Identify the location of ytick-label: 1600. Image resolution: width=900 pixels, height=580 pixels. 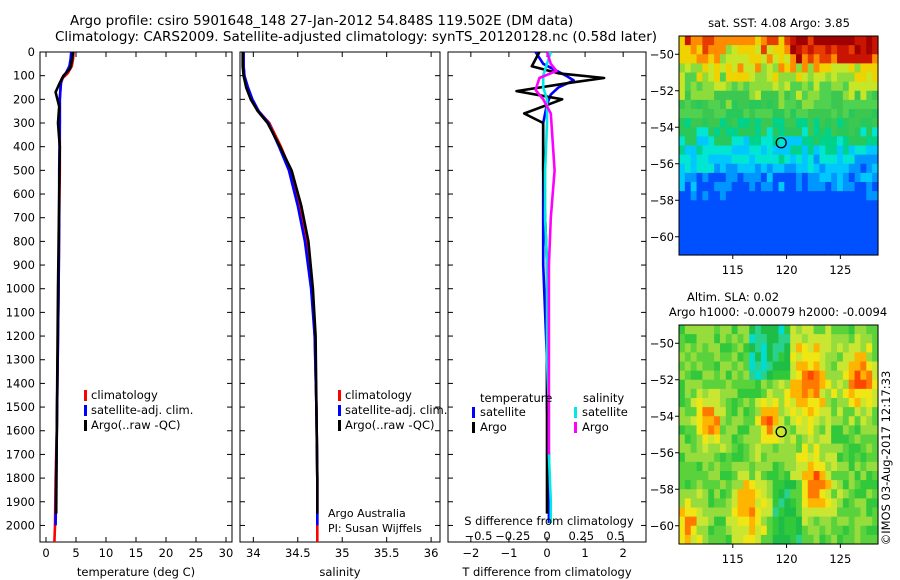
(20, 431).